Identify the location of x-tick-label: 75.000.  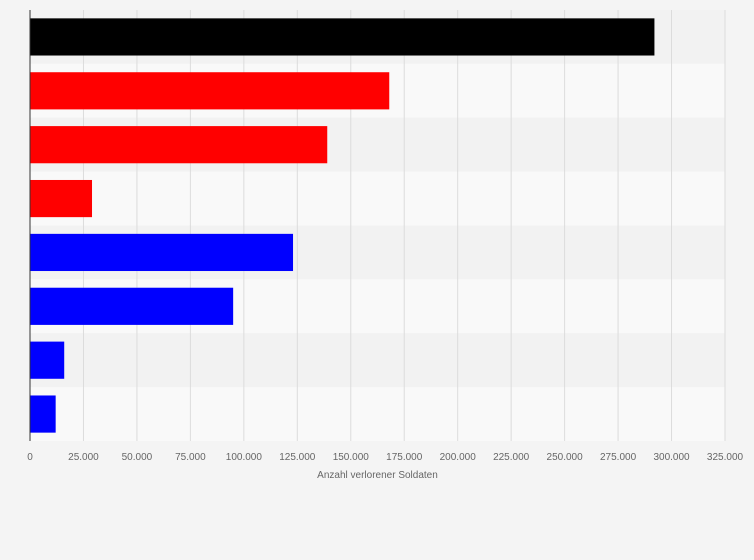
(190, 457).